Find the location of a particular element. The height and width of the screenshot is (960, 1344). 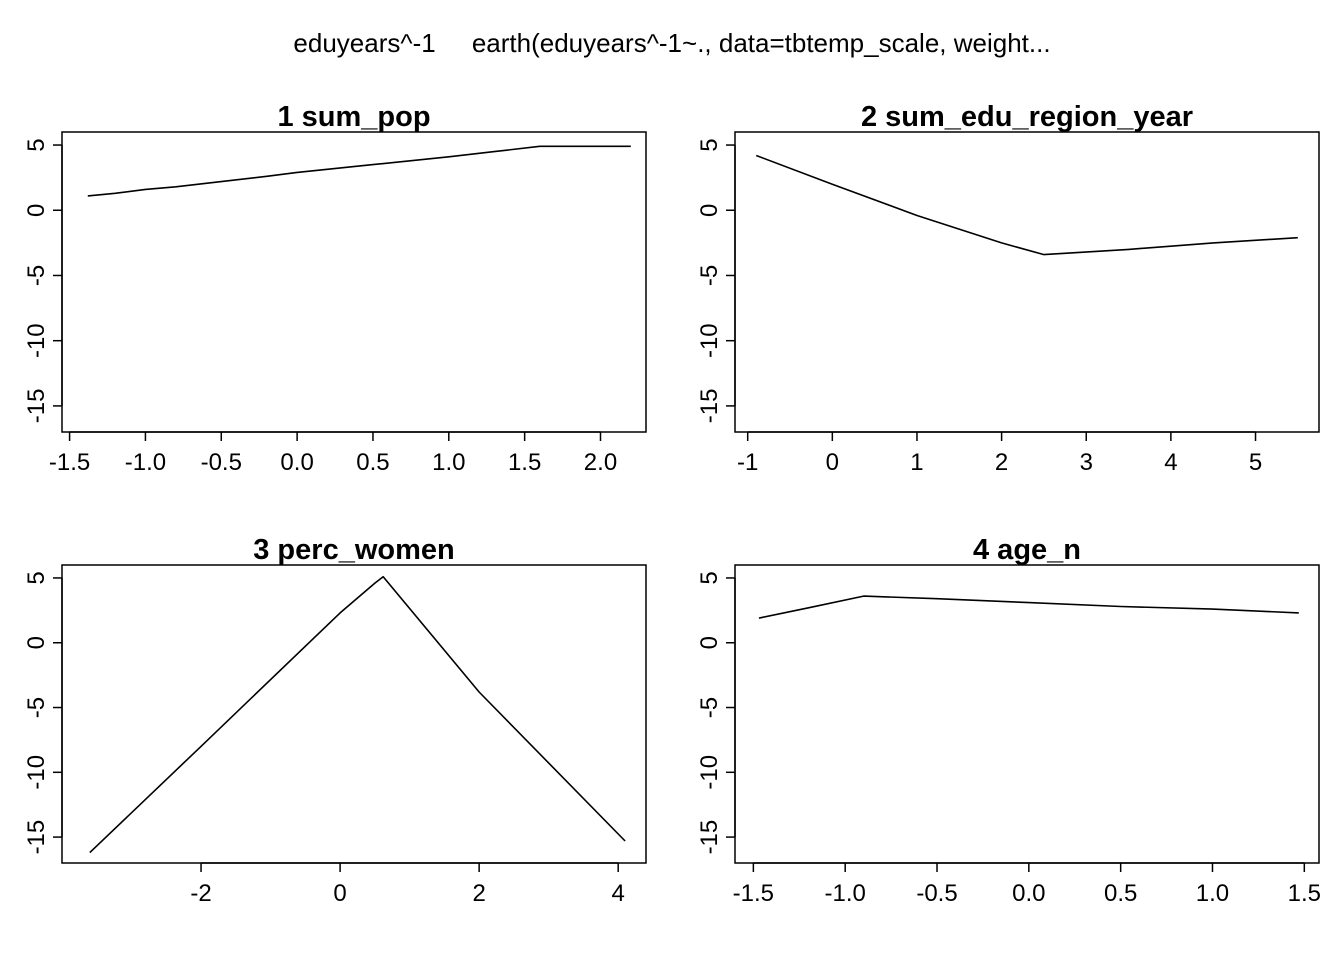

panel-title: 1 sum_pop is located at coordinates (353, 117).